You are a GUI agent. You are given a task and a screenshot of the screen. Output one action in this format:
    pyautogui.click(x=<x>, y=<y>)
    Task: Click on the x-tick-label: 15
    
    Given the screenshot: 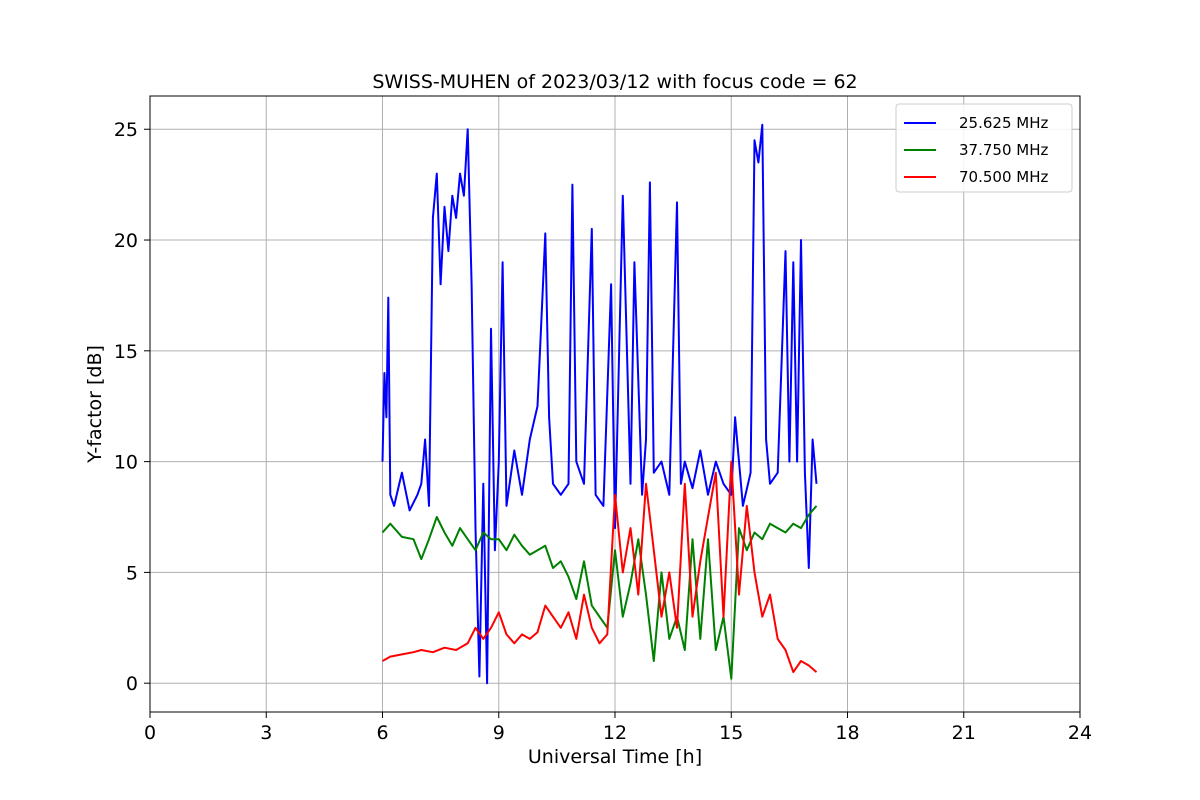 What is the action you would take?
    pyautogui.click(x=731, y=733)
    